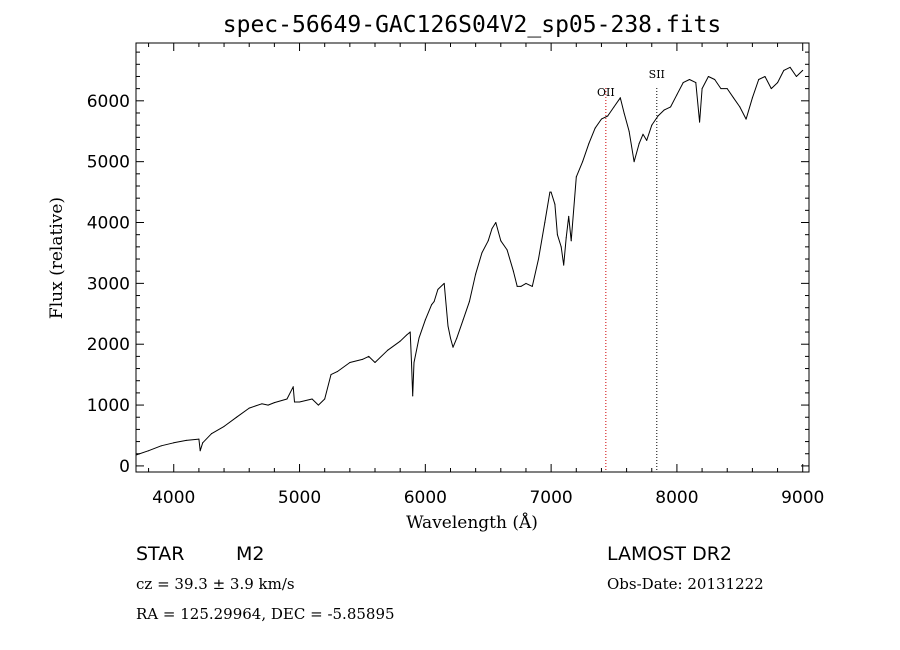 The image size is (900, 650). What do you see at coordinates (108, 224) in the screenshot?
I see `y-tick-label: 4000` at bounding box center [108, 224].